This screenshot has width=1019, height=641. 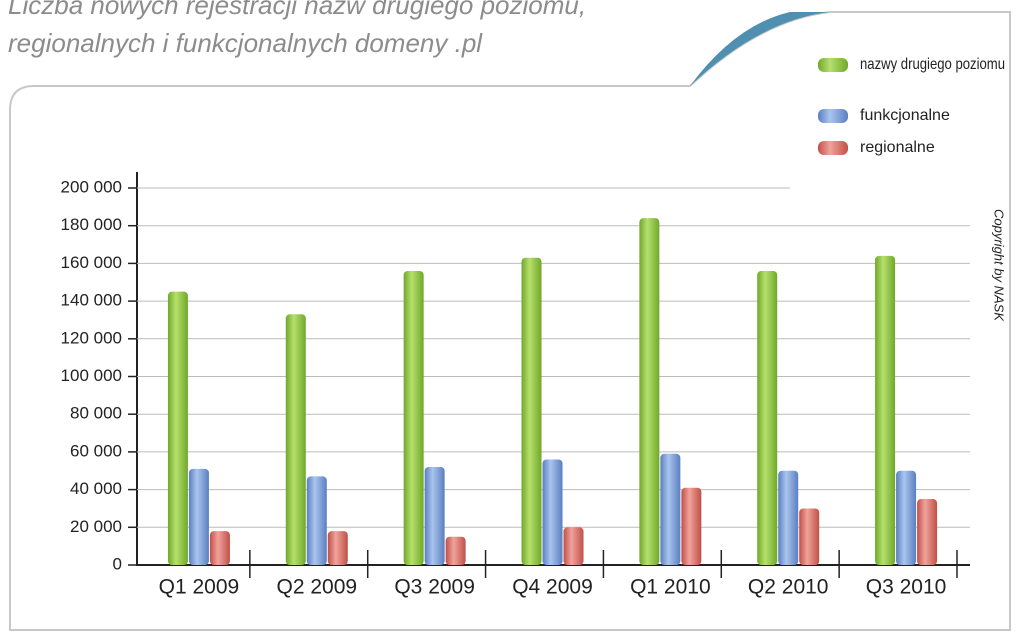 What do you see at coordinates (760, 49) in the screenshot?
I see `swoosh` at bounding box center [760, 49].